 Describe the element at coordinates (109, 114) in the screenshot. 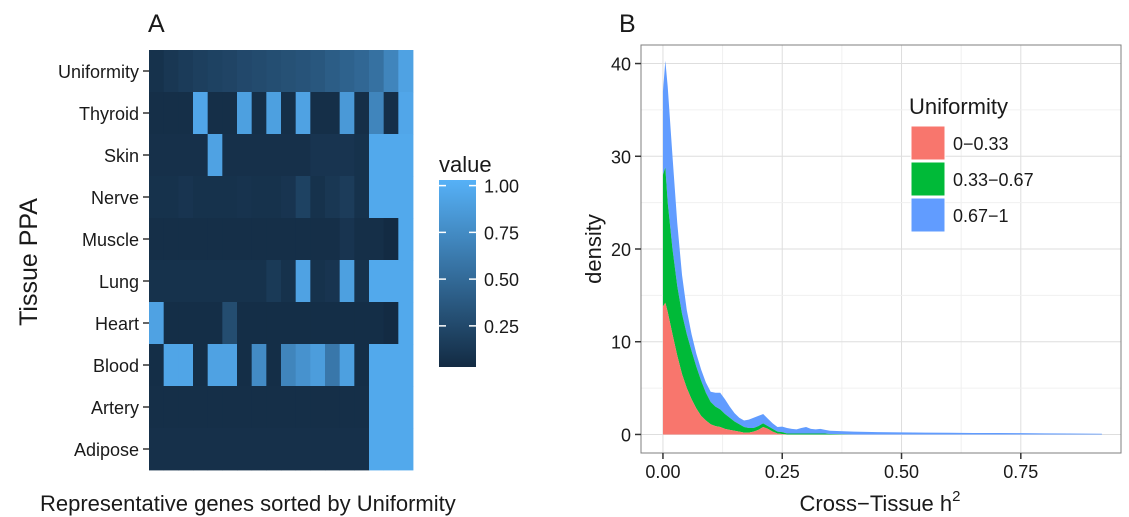

I see `row-label: Thyroid` at that location.